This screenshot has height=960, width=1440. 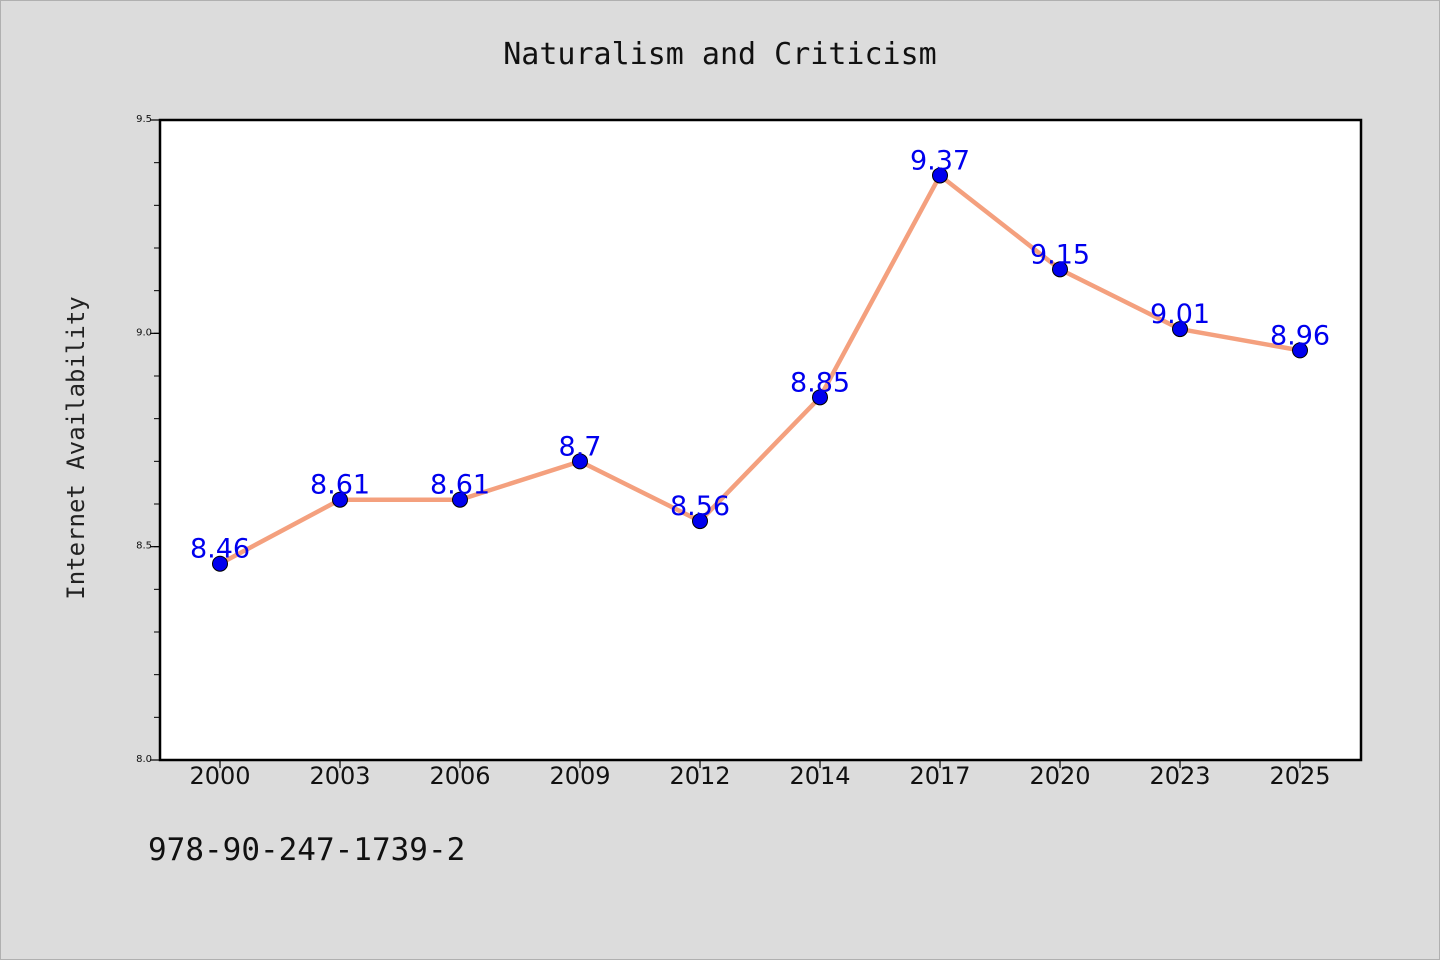 What do you see at coordinates (580, 446) in the screenshot?
I see `data-label: 8.7` at bounding box center [580, 446].